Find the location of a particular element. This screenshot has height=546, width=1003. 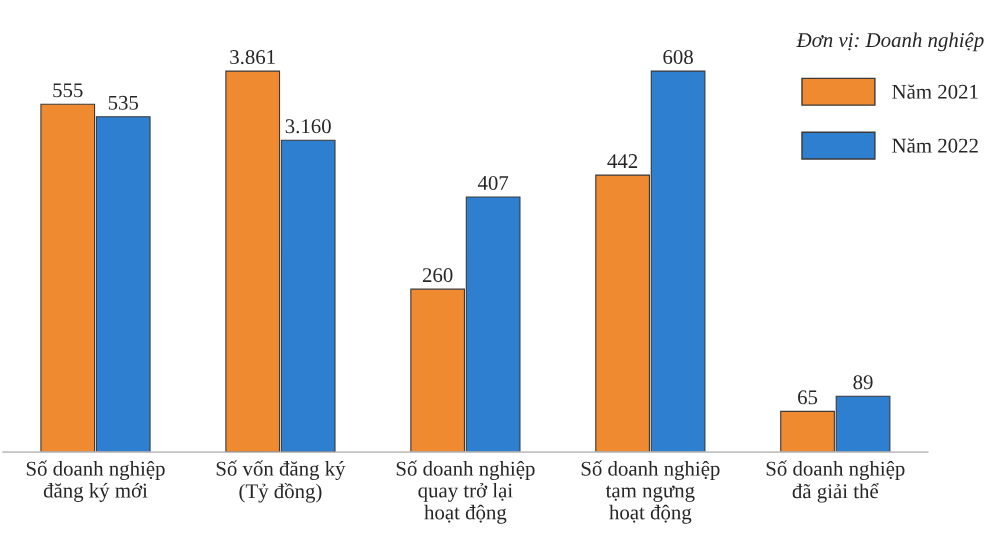

x-tick-label: Số doanh nghiệp quay trở lại hoạt động is located at coordinates (465, 492).